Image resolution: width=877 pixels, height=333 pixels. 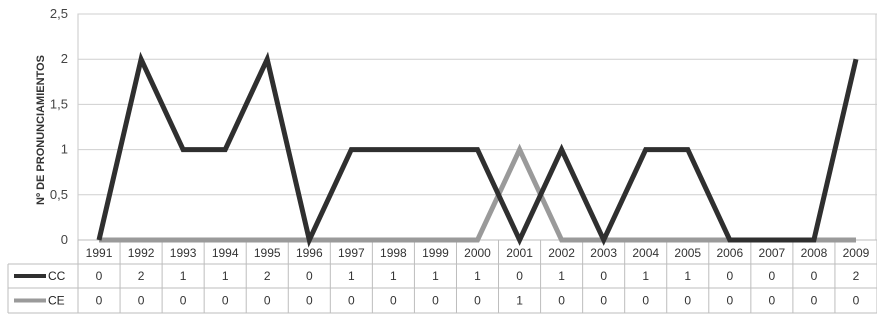 What do you see at coordinates (59, 126) in the screenshot?
I see `y-axis-ticks: 0 0,5 1 1,5 2 2,5` at bounding box center [59, 126].